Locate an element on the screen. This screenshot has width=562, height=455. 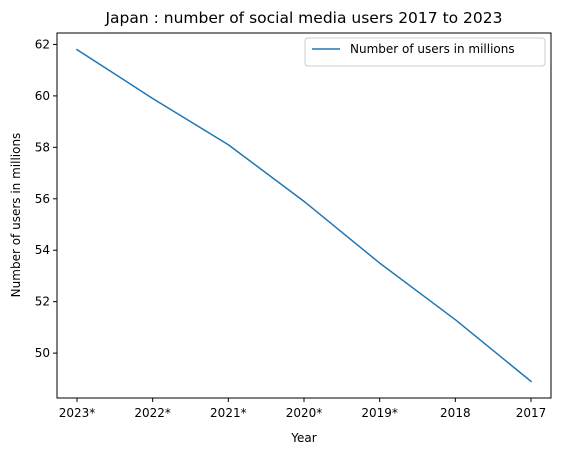
y-tick-label: 52 is located at coordinates (42, 302).